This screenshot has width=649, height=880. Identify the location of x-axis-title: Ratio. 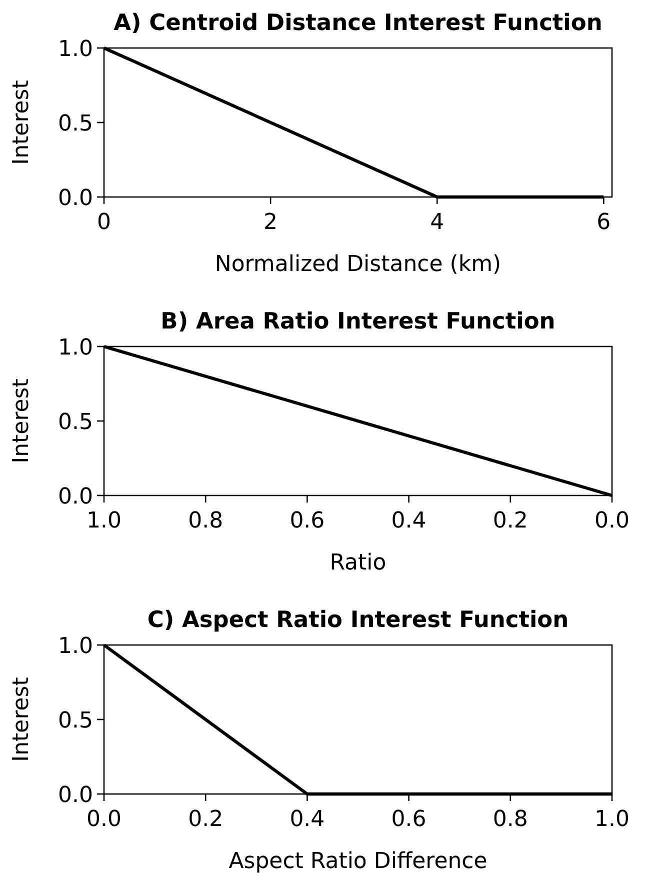
(358, 563).